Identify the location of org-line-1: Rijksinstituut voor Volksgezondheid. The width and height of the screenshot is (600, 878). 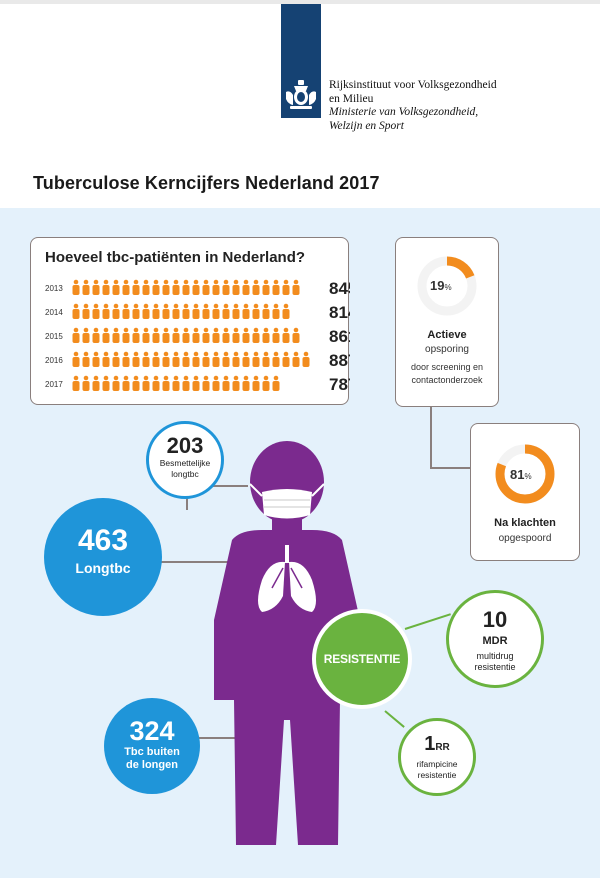
(413, 85).